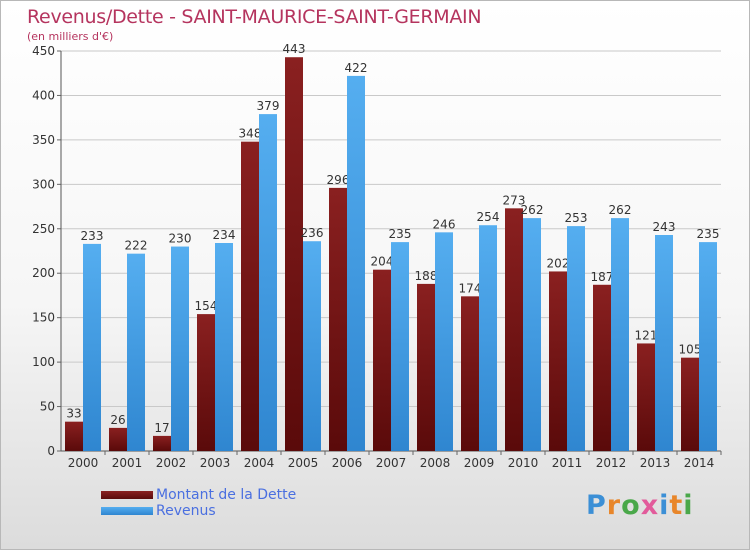 The width and height of the screenshot is (750, 550). Describe the element at coordinates (43, 95) in the screenshot. I see `y-tick-label: 400` at that location.